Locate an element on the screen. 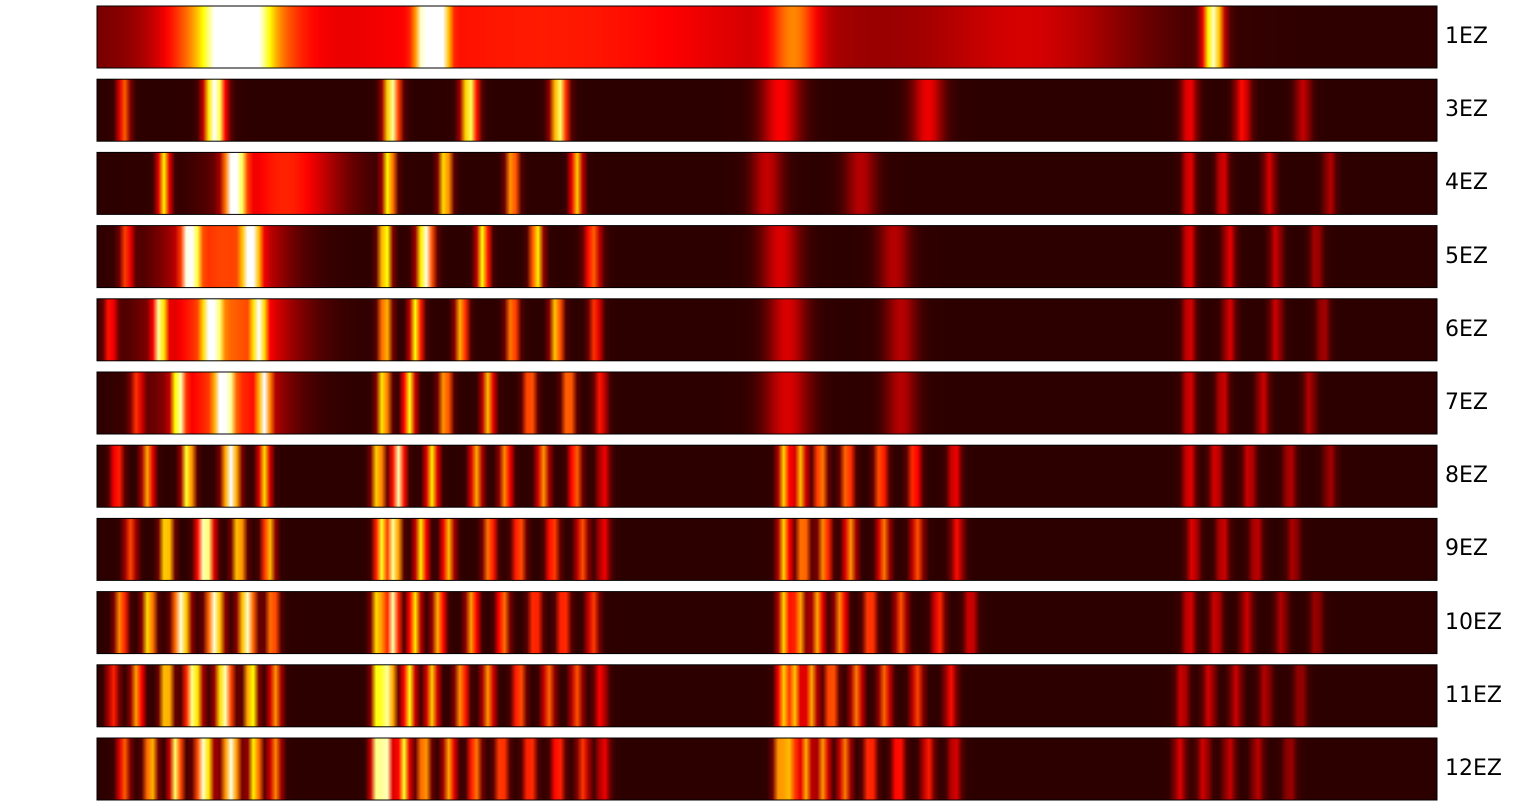 The width and height of the screenshot is (1533, 811). heat-strip-10ez is located at coordinates (767, 623).